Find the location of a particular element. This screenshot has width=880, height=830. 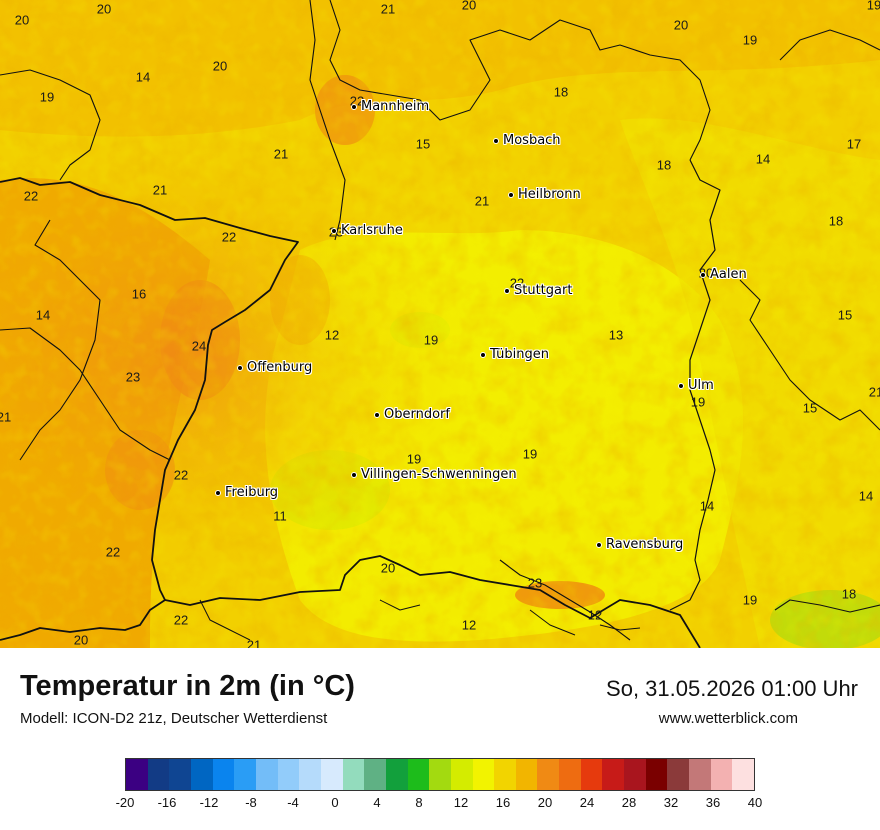

scale-tick-label: -12 is located at coordinates (209, 802).